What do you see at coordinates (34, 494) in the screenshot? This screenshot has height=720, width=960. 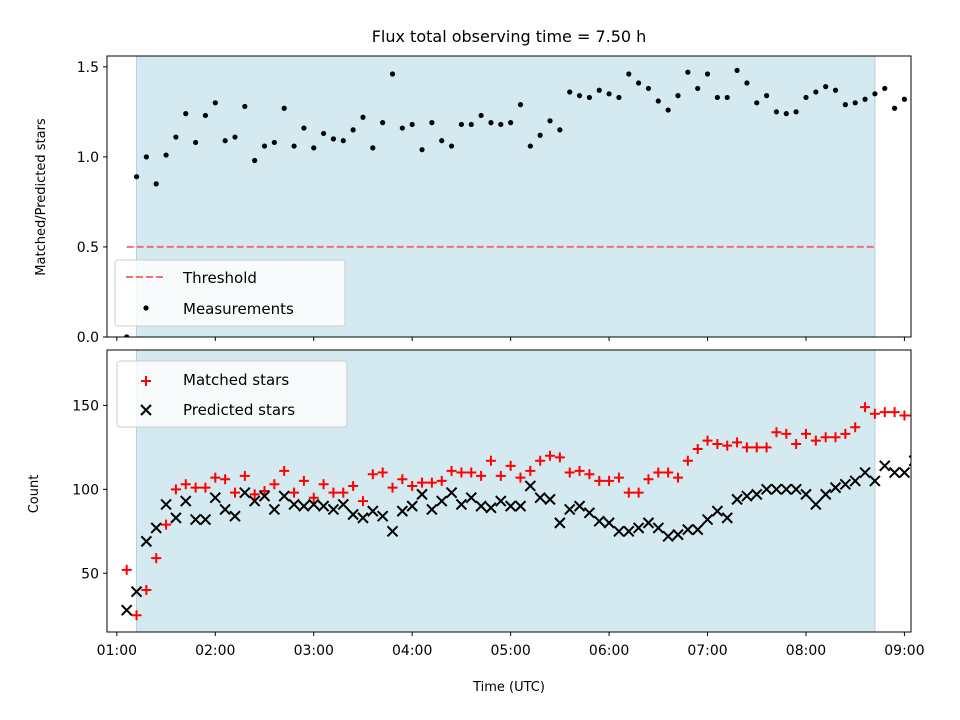 I see `bottom-y-axis-label: Count` at bounding box center [34, 494].